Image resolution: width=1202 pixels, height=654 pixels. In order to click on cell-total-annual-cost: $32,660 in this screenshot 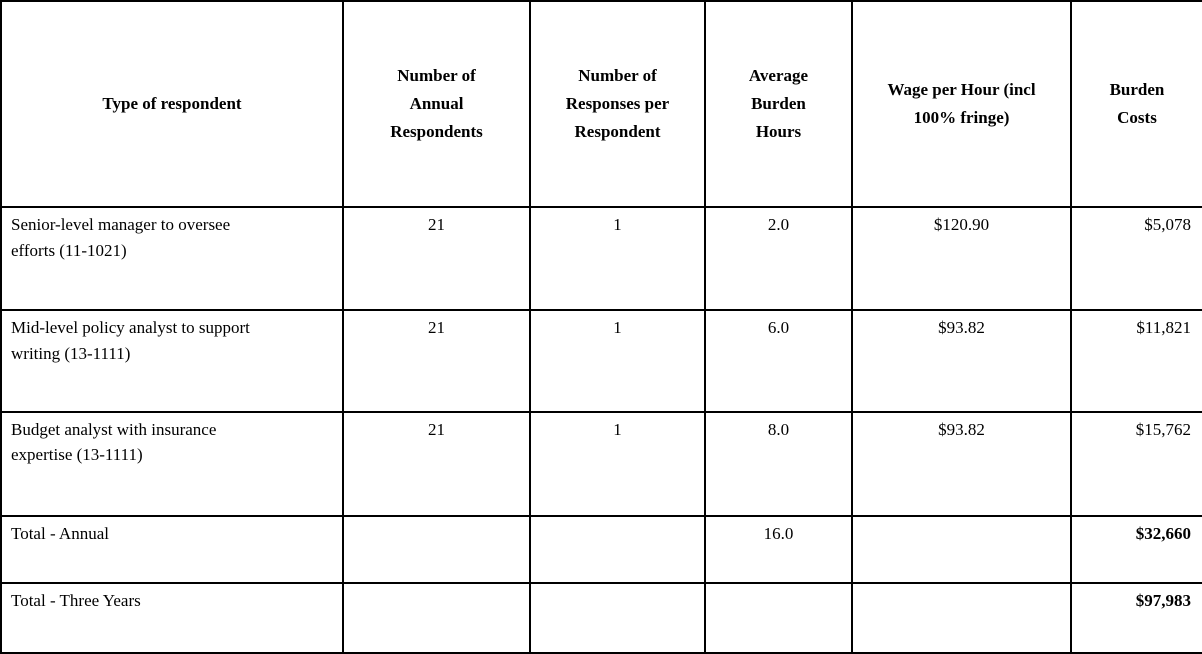, I will do `click(1136, 549)`.